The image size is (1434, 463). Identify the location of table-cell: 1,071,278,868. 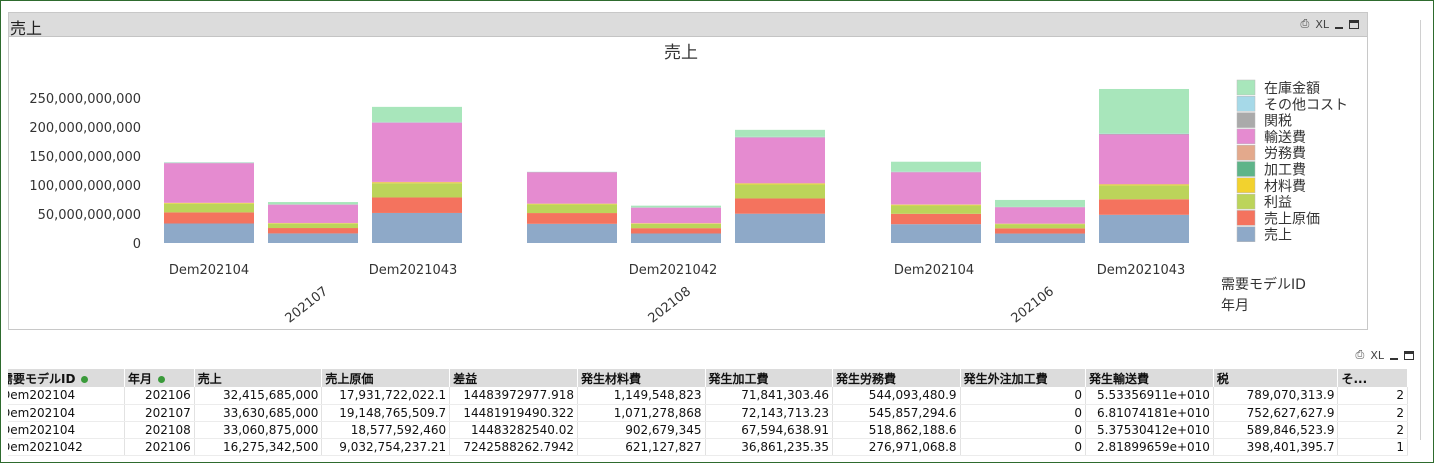
(641, 413).